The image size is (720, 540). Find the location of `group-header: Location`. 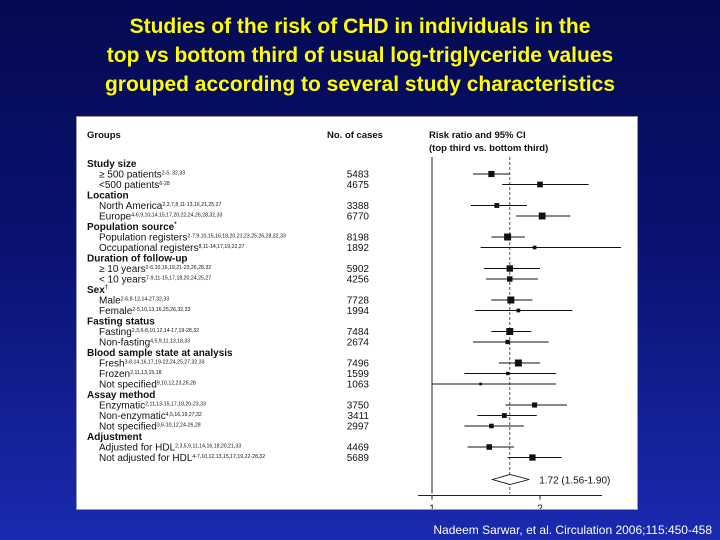

group-header: Location is located at coordinates (108, 196).